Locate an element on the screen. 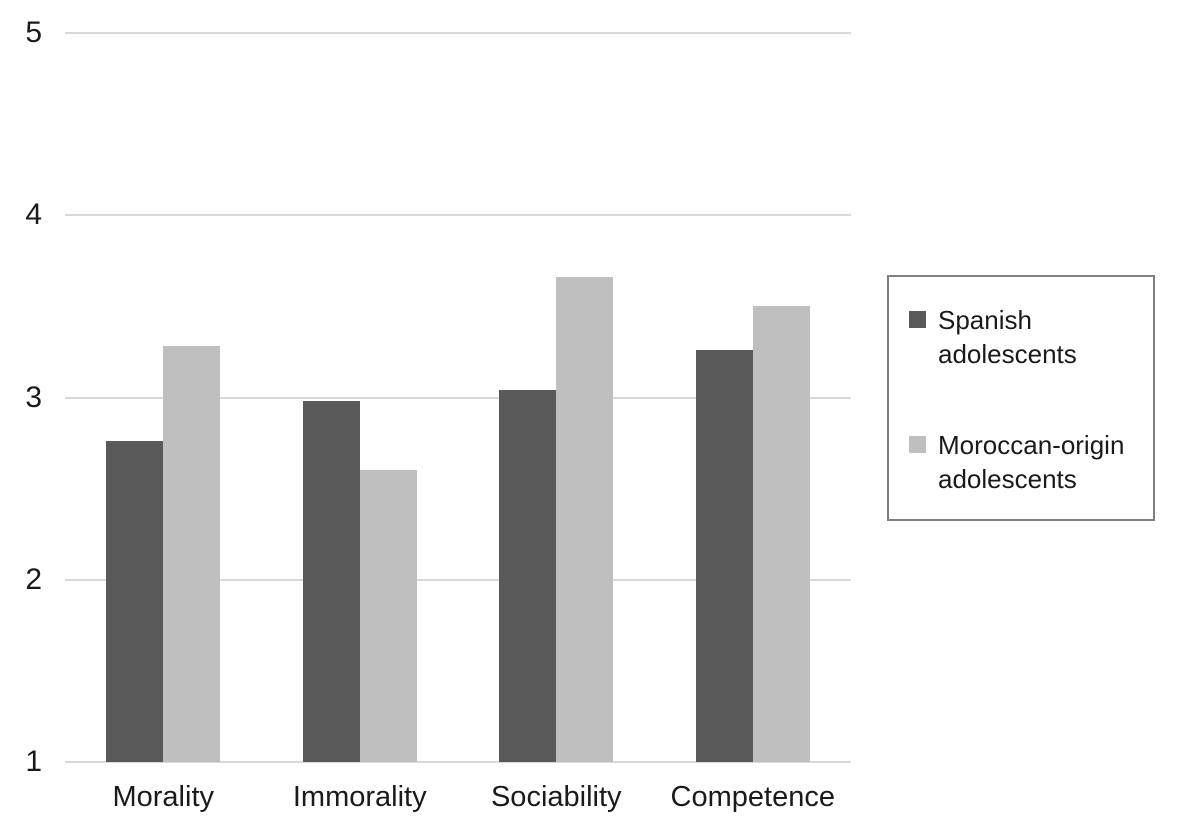 Image resolution: width=1181 pixels, height=840 pixels. legend-swatch-moroccan-icon is located at coordinates (917, 444).